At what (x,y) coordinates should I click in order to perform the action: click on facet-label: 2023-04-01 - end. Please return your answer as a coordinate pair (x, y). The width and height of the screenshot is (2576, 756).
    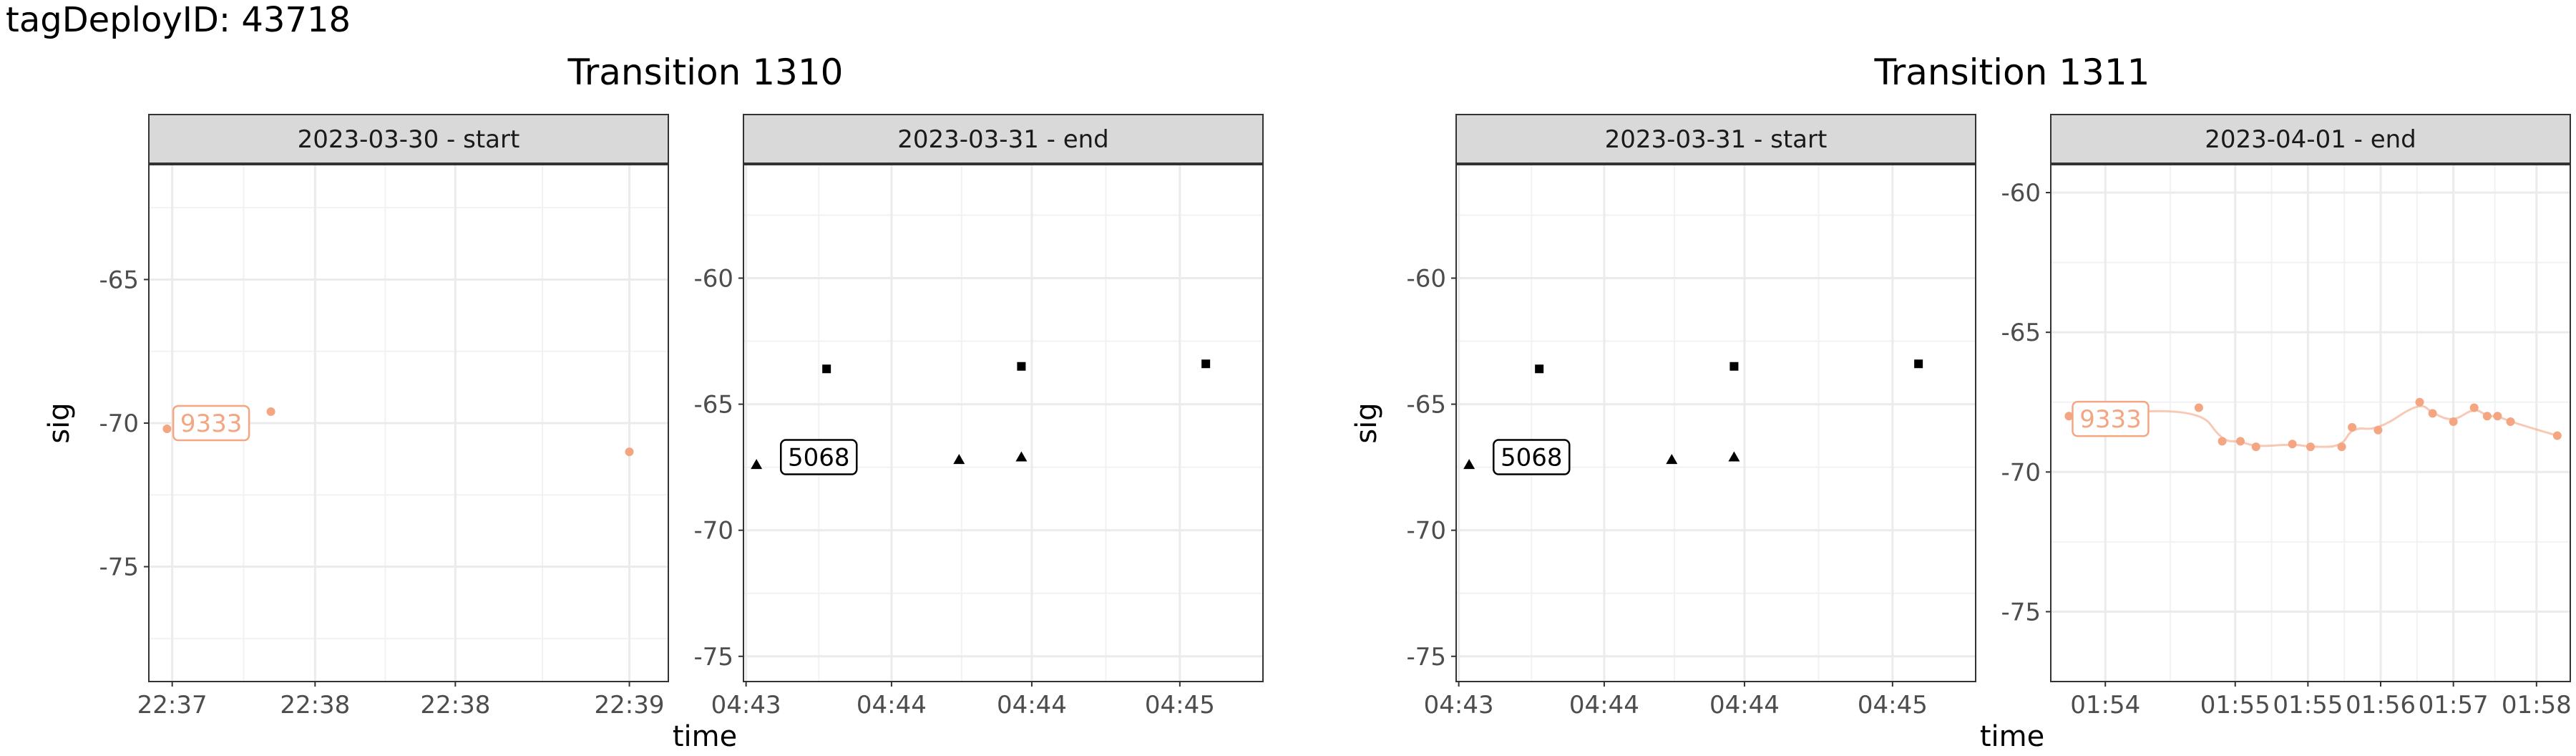
    Looking at the image, I should click on (2310, 139).